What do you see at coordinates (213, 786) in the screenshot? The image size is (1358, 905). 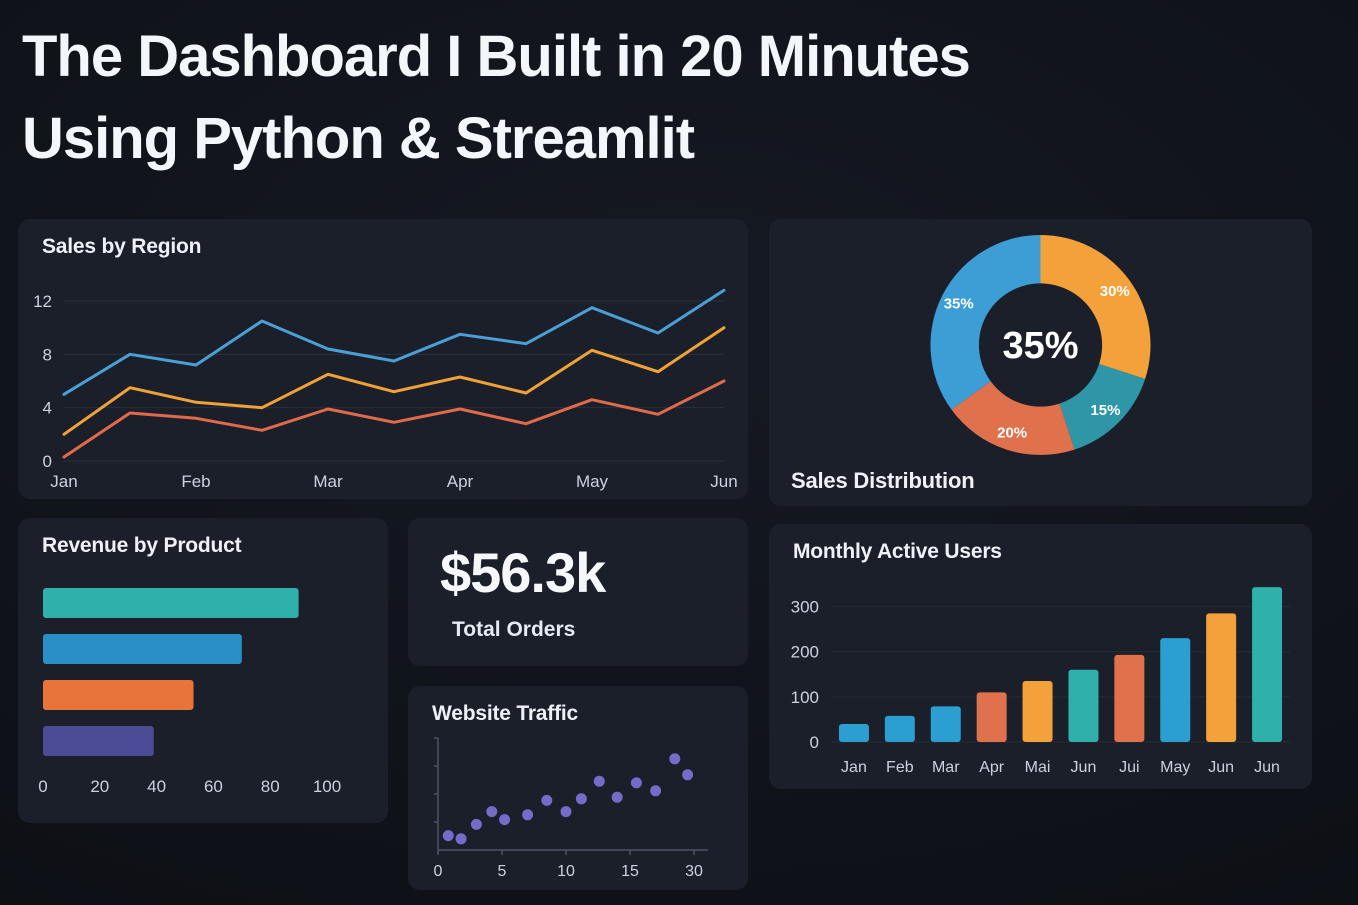 I see `svg-text: 60` at bounding box center [213, 786].